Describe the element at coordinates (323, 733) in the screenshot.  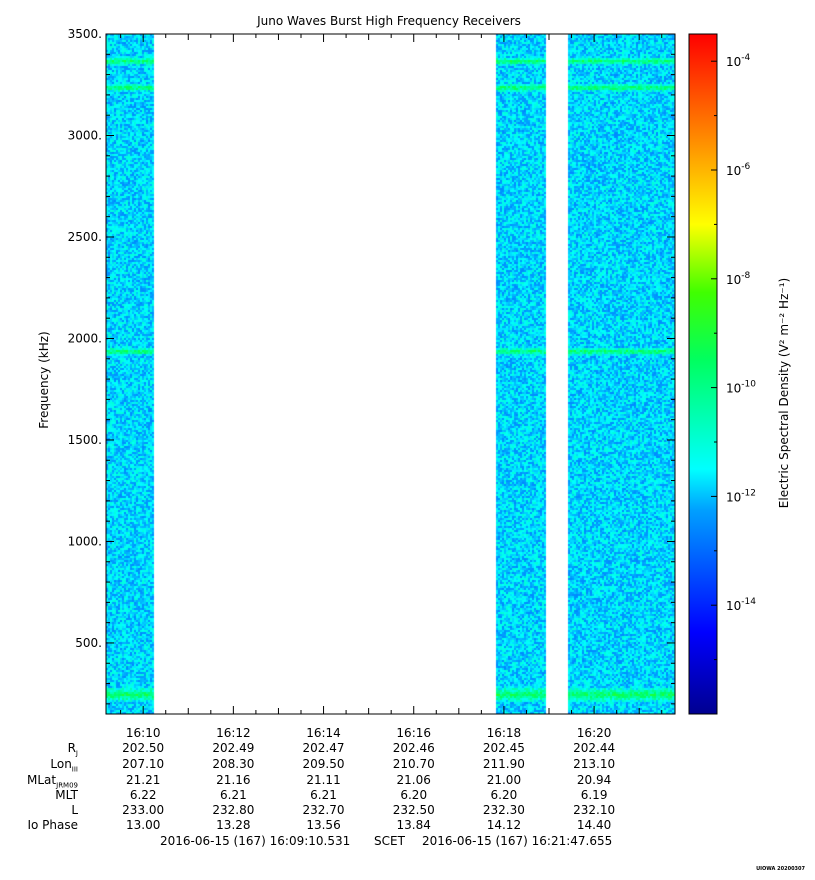
I see `x-tick-label: 16:14` at that location.